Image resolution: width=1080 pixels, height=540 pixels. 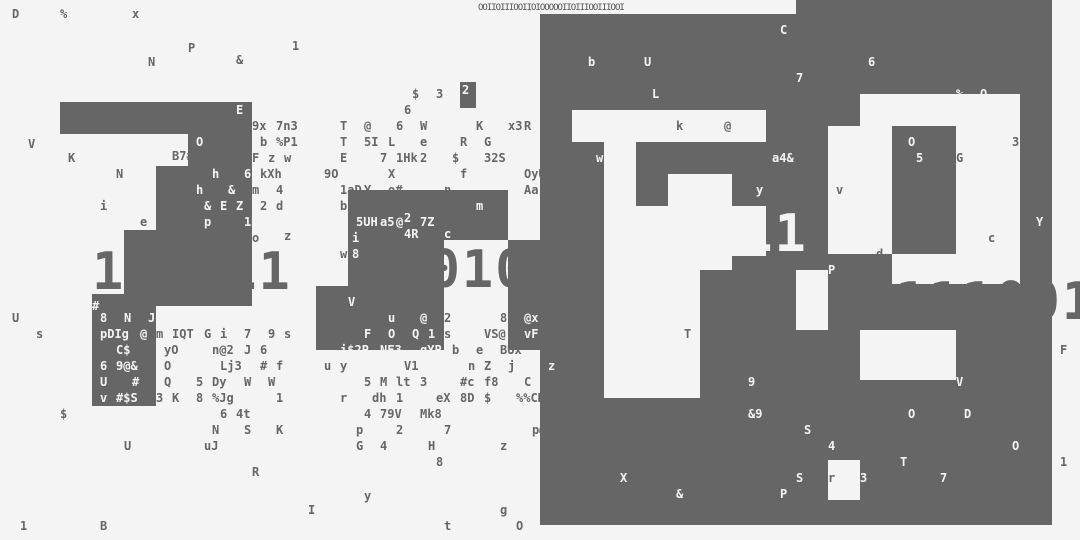 What do you see at coordinates (507, 318) in the screenshot?
I see `glyph: 8$` at bounding box center [507, 318].